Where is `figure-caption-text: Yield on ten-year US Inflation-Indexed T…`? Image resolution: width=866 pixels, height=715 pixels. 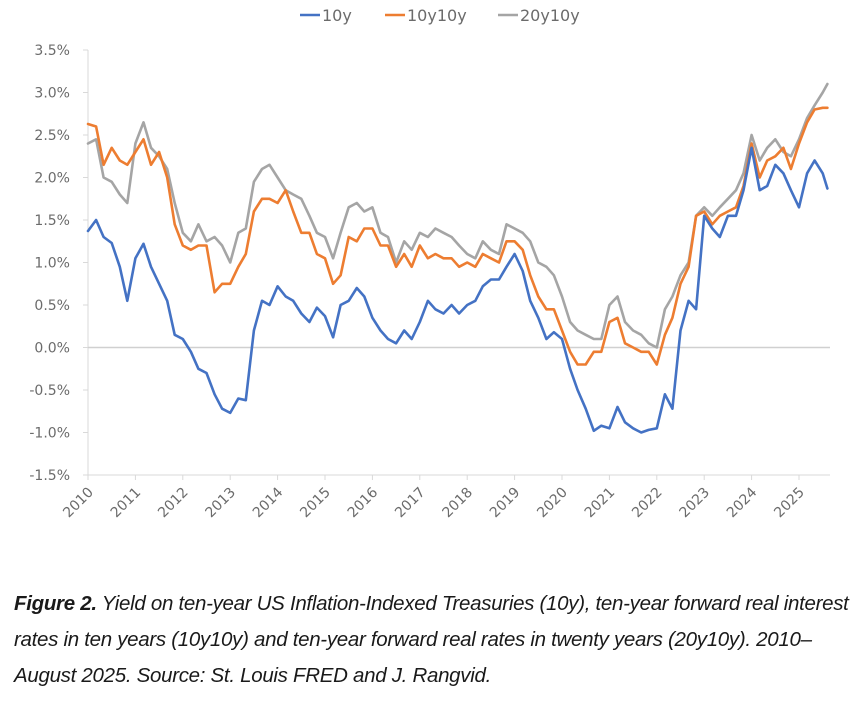 figure-caption-text: Yield on ten-year US Inflation-Indexed T… is located at coordinates (431, 639).